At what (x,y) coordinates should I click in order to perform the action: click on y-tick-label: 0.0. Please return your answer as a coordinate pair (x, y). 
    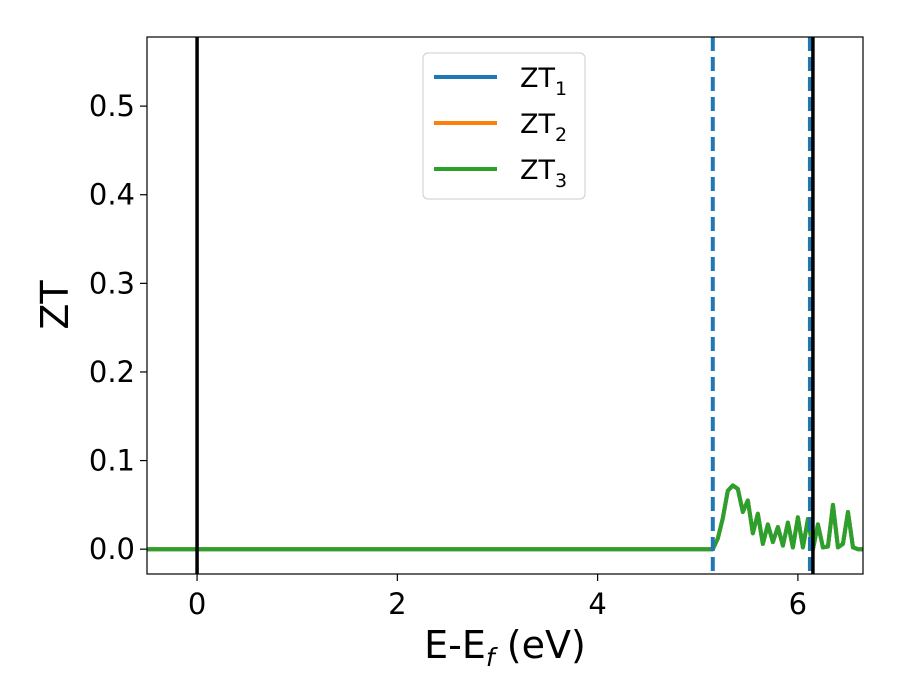
    Looking at the image, I should click on (112, 549).